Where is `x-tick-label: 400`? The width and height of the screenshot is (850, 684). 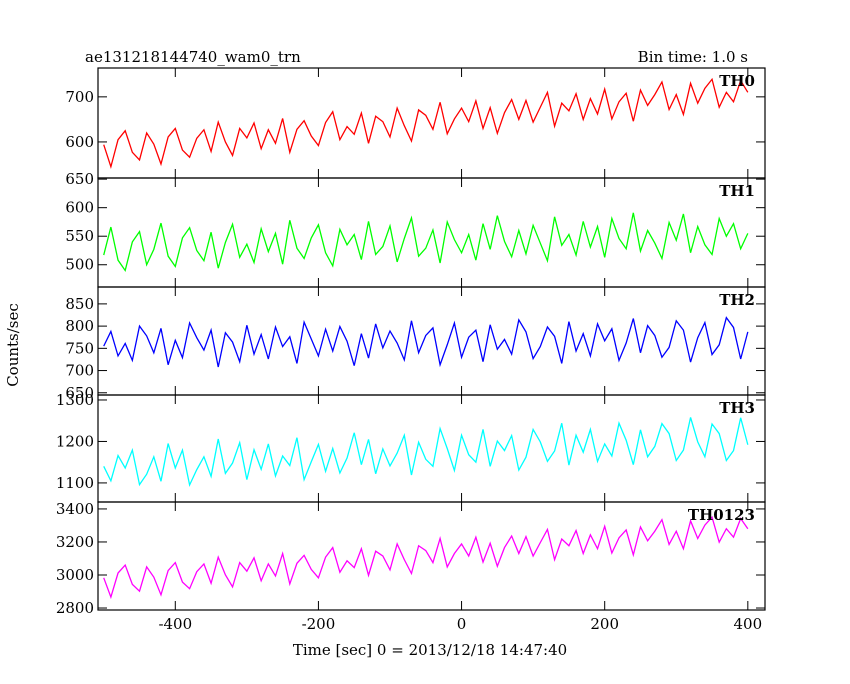
x-tick-label: 400 is located at coordinates (748, 624).